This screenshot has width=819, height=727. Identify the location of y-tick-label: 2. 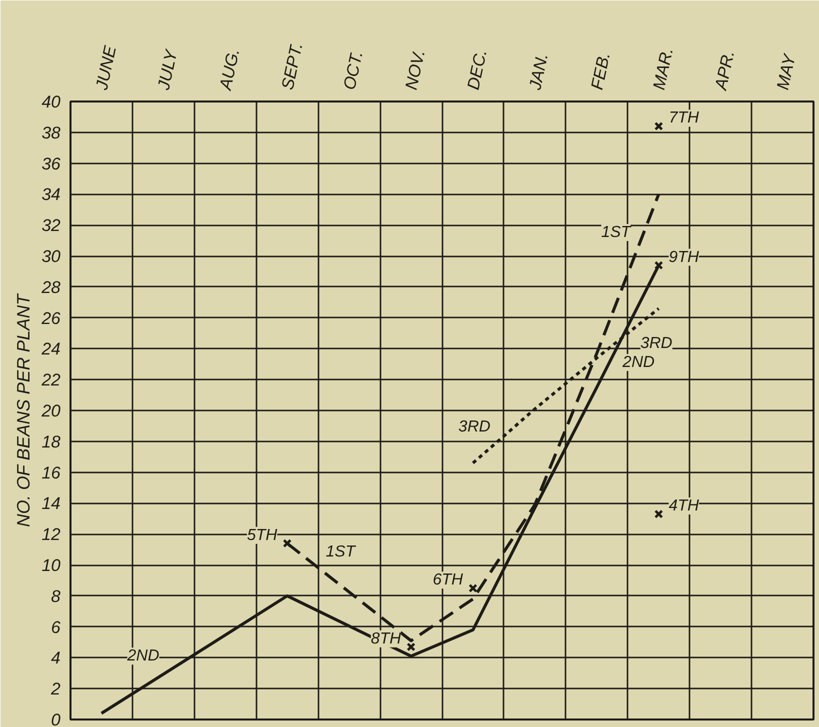
(56, 689).